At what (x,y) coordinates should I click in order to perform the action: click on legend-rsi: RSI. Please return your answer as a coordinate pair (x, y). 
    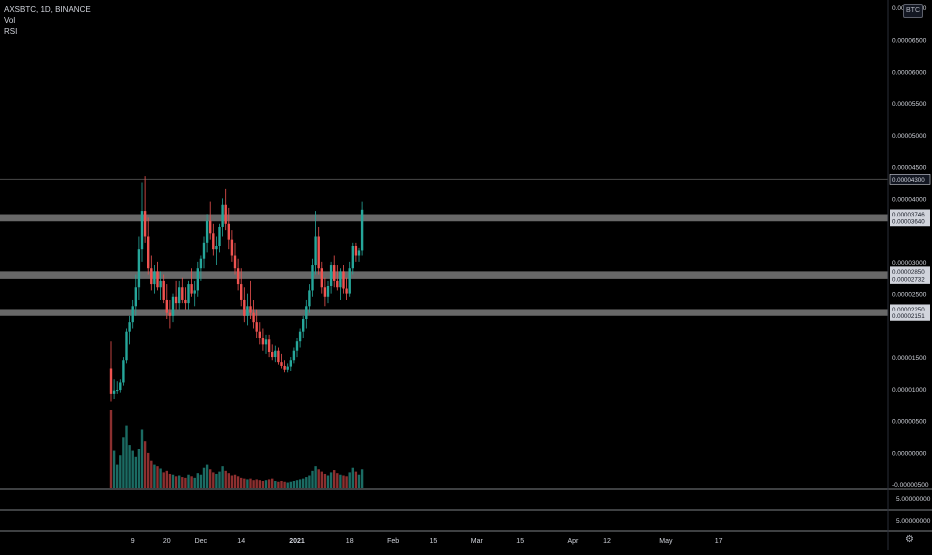
    Looking at the image, I should click on (11, 31).